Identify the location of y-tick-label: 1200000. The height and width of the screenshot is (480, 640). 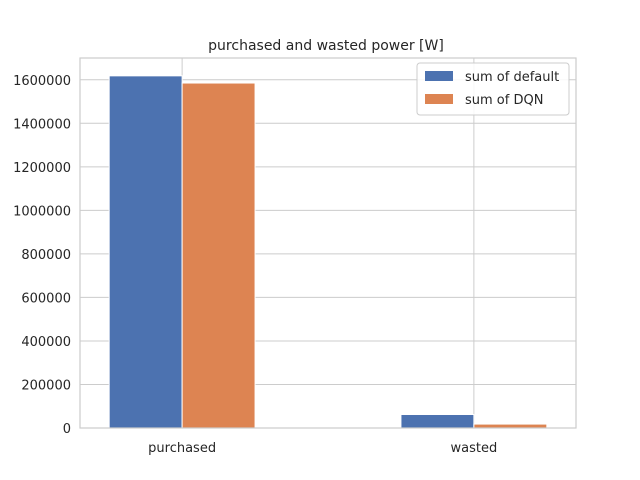
(42, 168).